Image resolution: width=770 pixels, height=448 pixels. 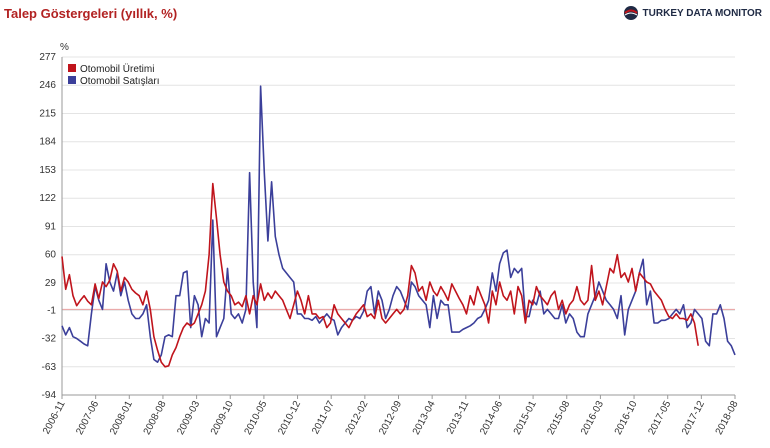 What do you see at coordinates (117, 69) in the screenshot?
I see `legend-label-production: Otomobil Üretimi` at bounding box center [117, 69].